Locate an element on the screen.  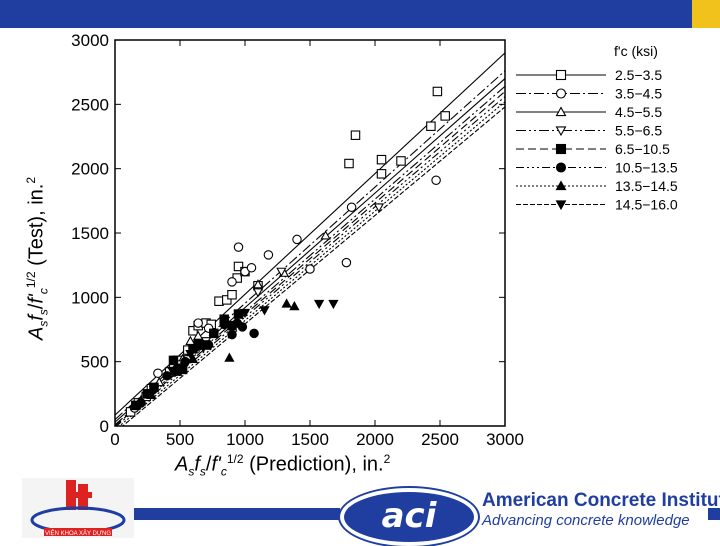
footer-bar-right is located at coordinates (714, 514).